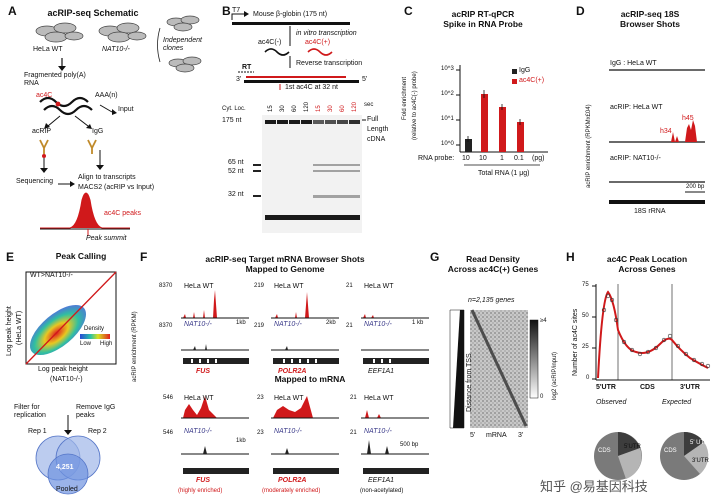  What do you see at coordinates (365, 79) in the screenshot?
I see `five-prime-label: 5'` at bounding box center [365, 79].